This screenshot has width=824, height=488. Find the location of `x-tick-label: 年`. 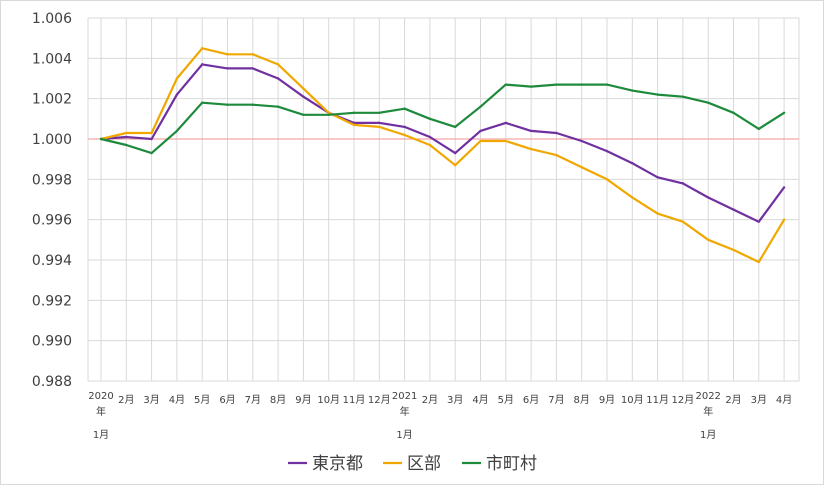

x-tick-label: 年 is located at coordinates (101, 411).